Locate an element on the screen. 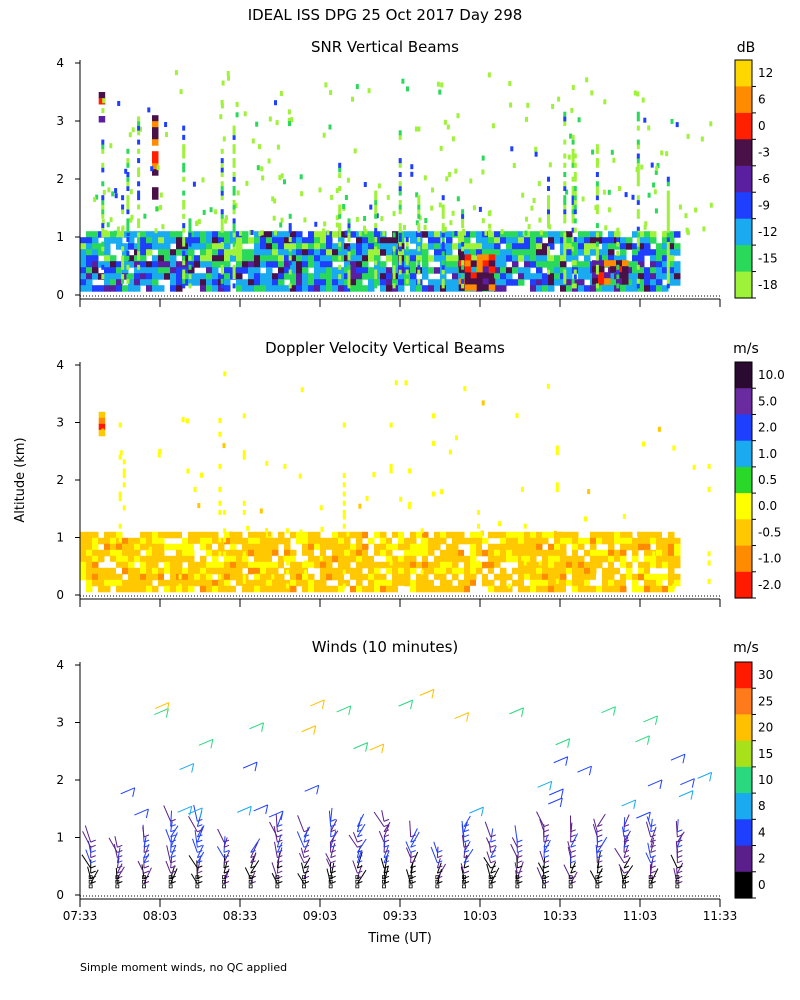 The width and height of the screenshot is (800, 1000). x-tick-label: 10:33 is located at coordinates (560, 916).